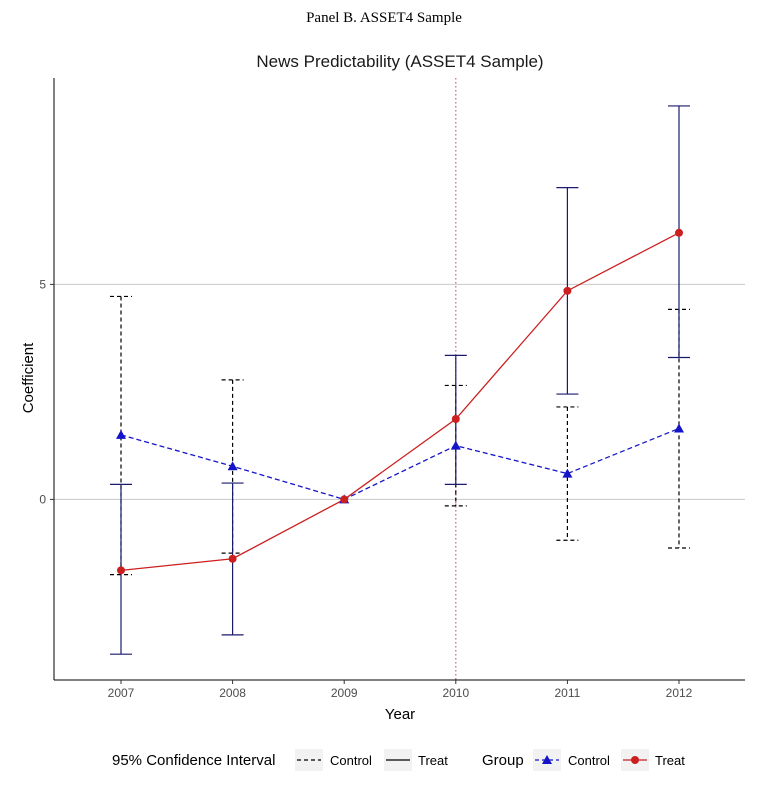 This screenshot has height=790, width=768. I want to click on legend-ci-title: 95% Confidence Interval, so click(193, 760).